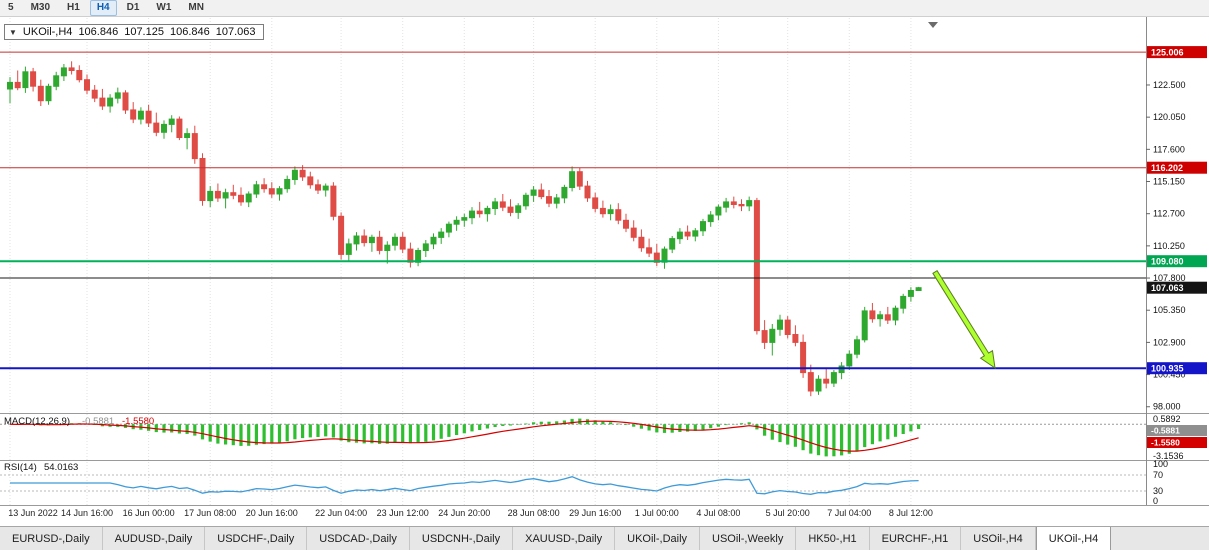  Describe the element at coordinates (564, 538) in the screenshot. I see `tab-xauusd-daily: XAUUSD-,Daily` at that location.